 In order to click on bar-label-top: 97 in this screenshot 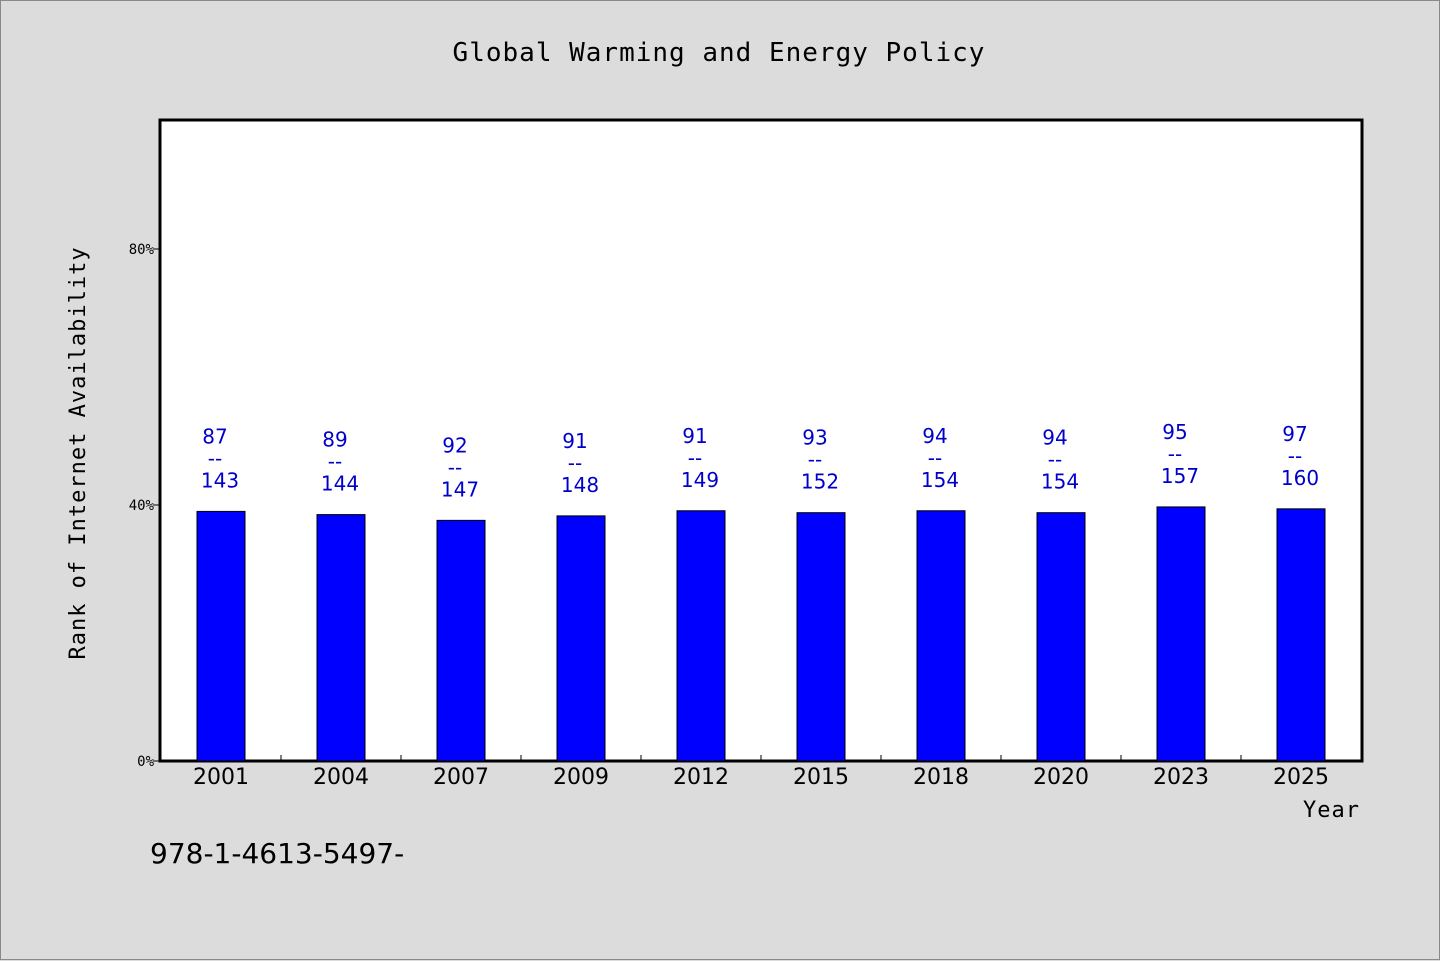, I will do `click(1294, 434)`.